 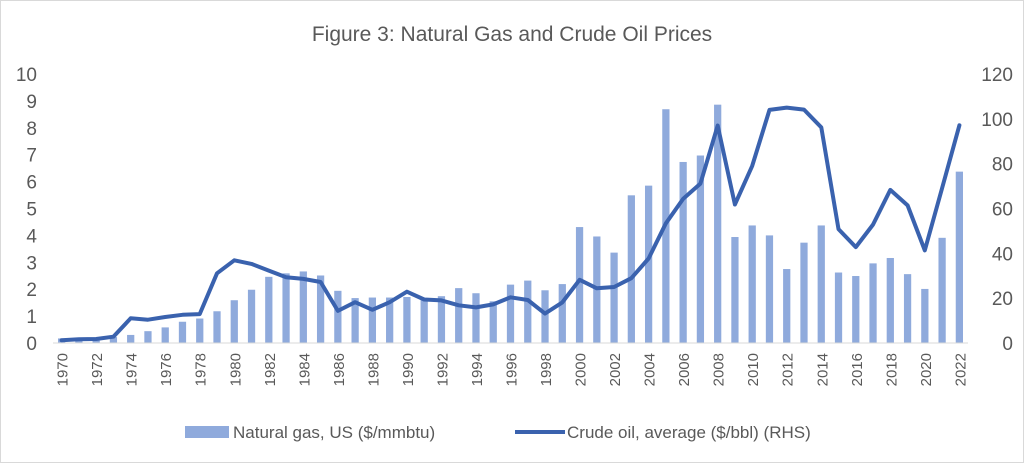 What do you see at coordinates (477, 369) in the screenshot?
I see `x-axis-tick-label: 1994` at bounding box center [477, 369].